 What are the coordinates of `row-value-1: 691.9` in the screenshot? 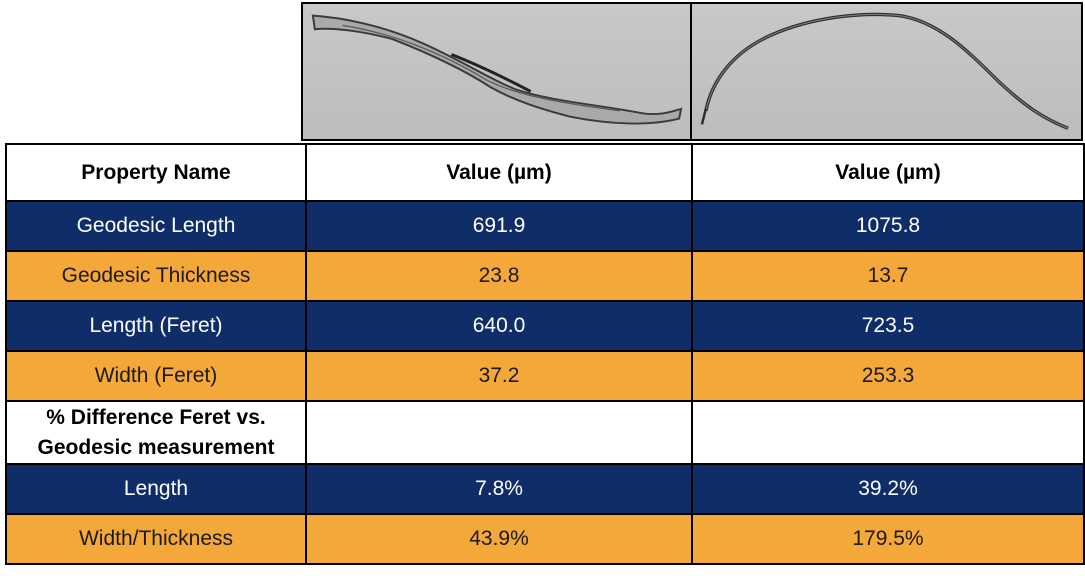 It's located at (499, 226).